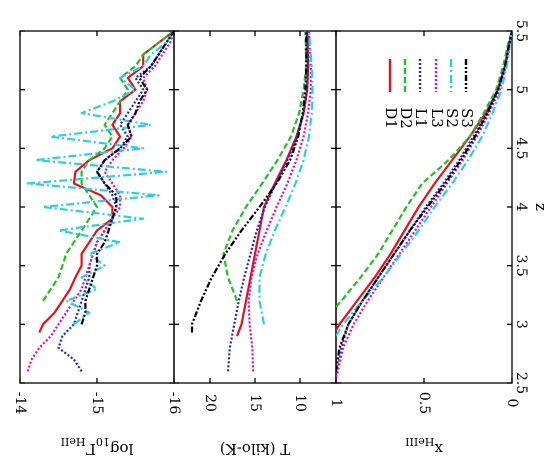 Image resolution: width=549 pixels, height=469 pixels. Describe the element at coordinates (467, 118) in the screenshot. I see `legend-label-S3: S3` at that location.